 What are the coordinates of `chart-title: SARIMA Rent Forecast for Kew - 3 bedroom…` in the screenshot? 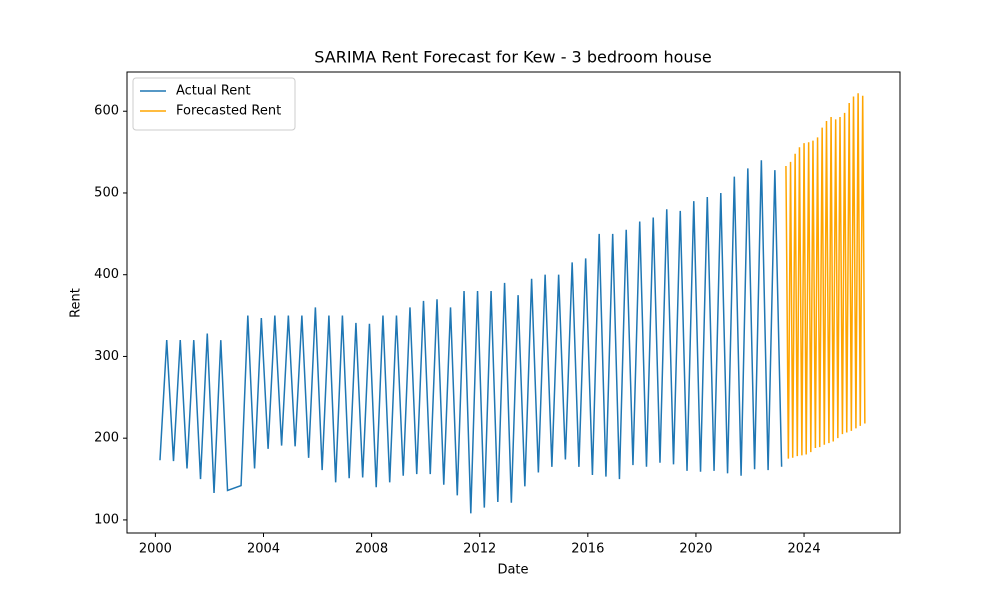 It's located at (512, 57).